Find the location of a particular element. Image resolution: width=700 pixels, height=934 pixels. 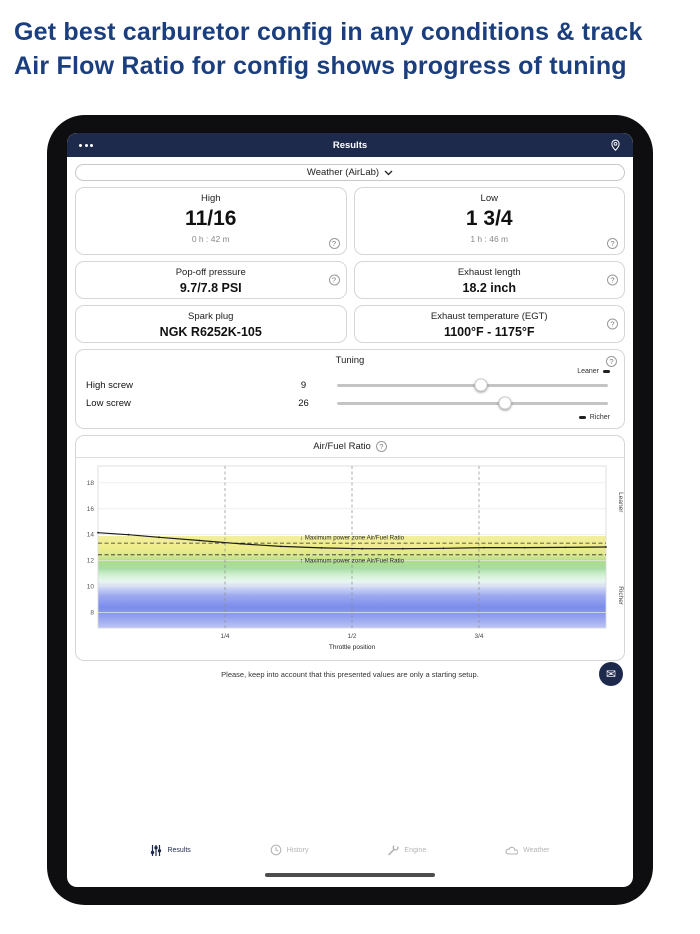

tab-weather: Weather is located at coordinates (527, 850).